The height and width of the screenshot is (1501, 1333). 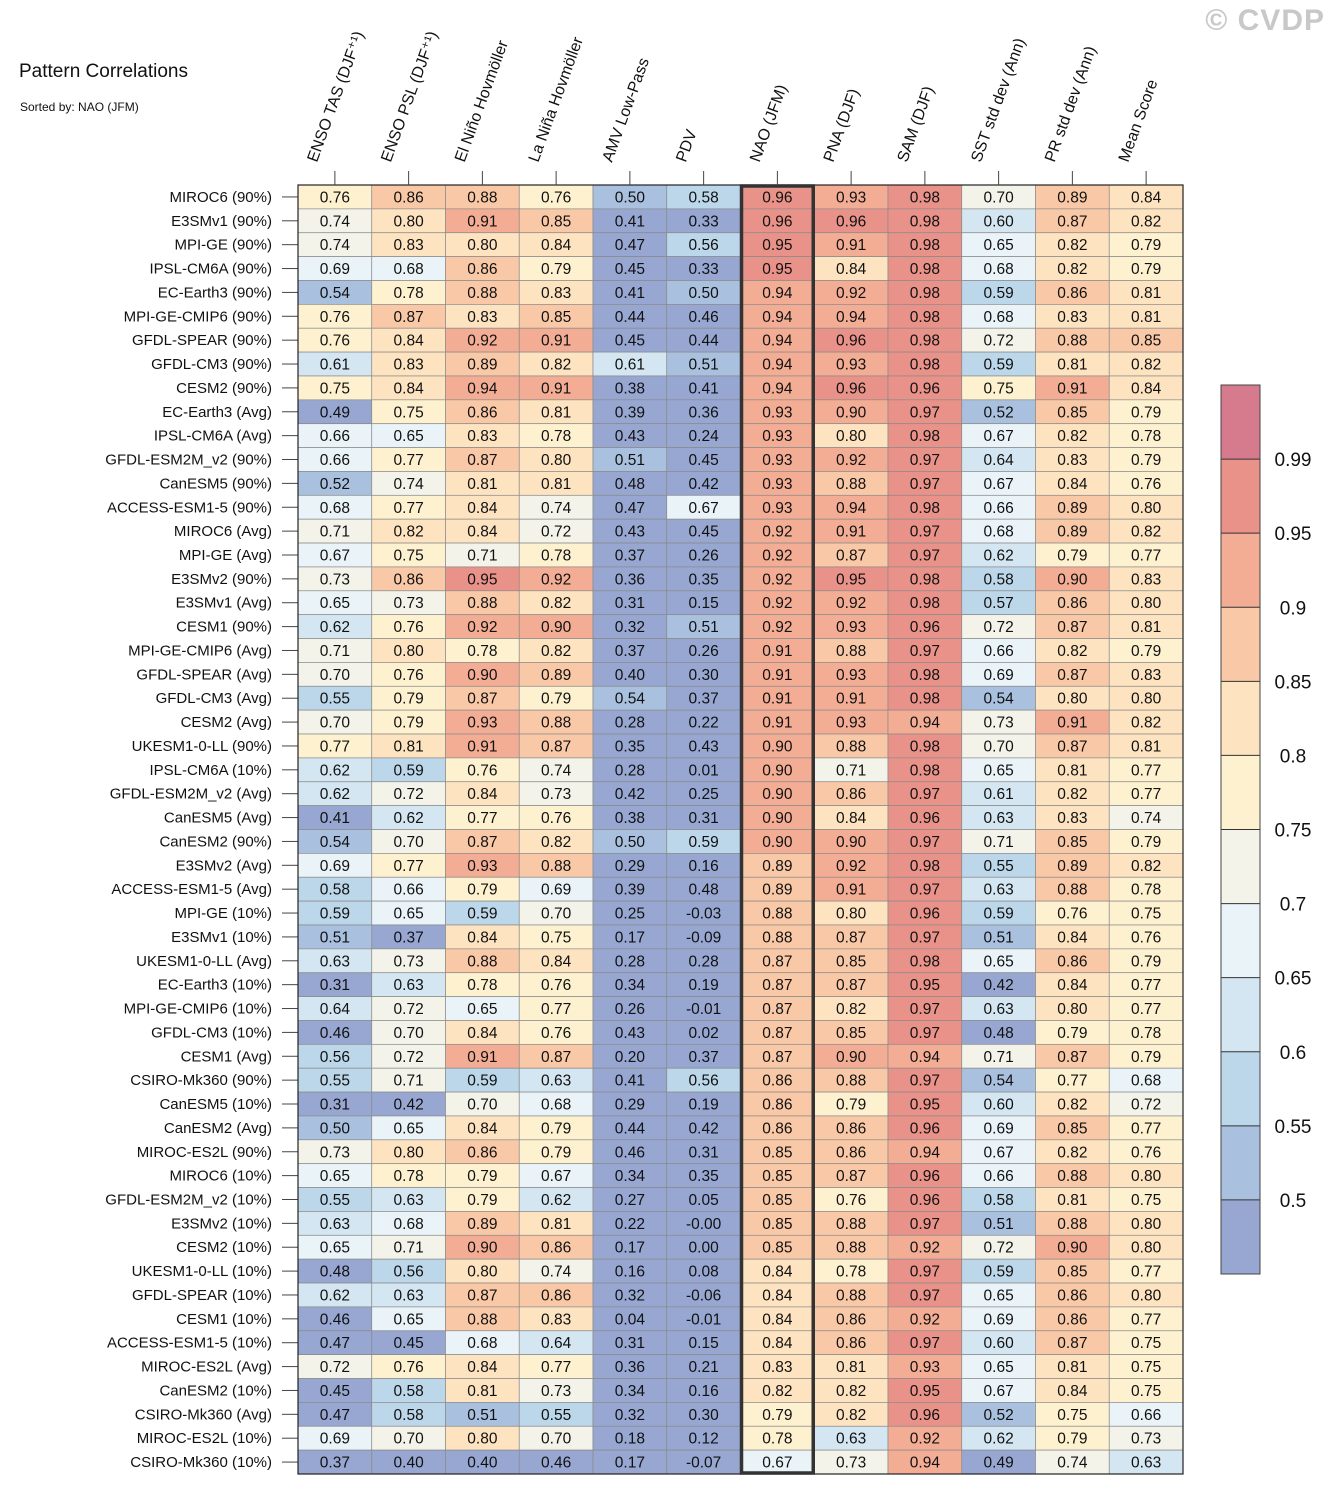 I want to click on cell-value: 0.31, so click(x=704, y=818).